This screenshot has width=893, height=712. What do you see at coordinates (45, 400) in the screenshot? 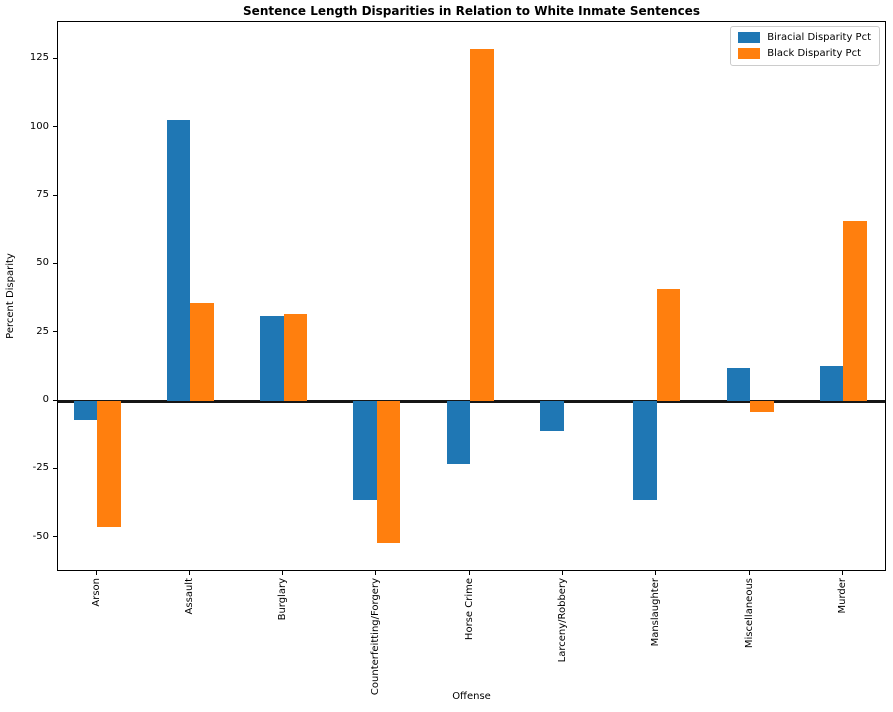
I see `y-tick-label: 0` at bounding box center [45, 400].